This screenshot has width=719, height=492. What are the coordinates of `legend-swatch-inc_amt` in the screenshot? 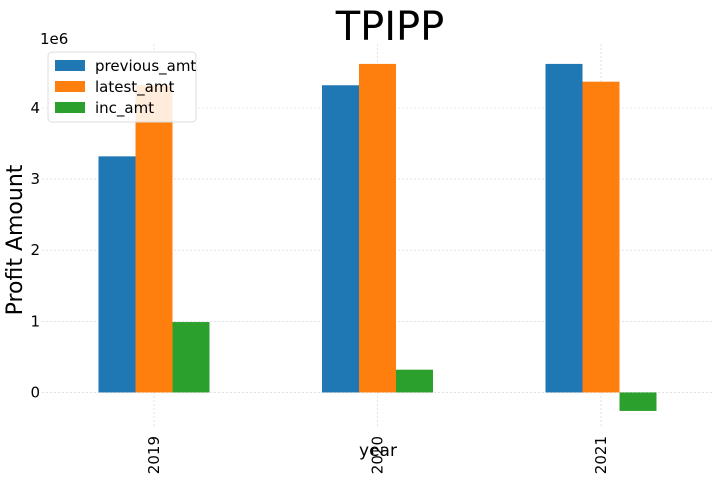 It's located at (70, 107).